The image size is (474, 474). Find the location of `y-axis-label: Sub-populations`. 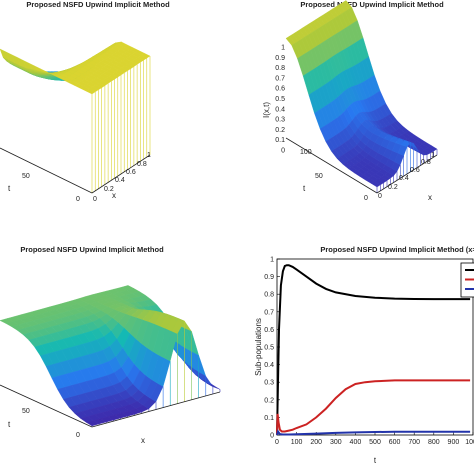

y-axis-label: Sub-populations is located at coordinates (258, 347).